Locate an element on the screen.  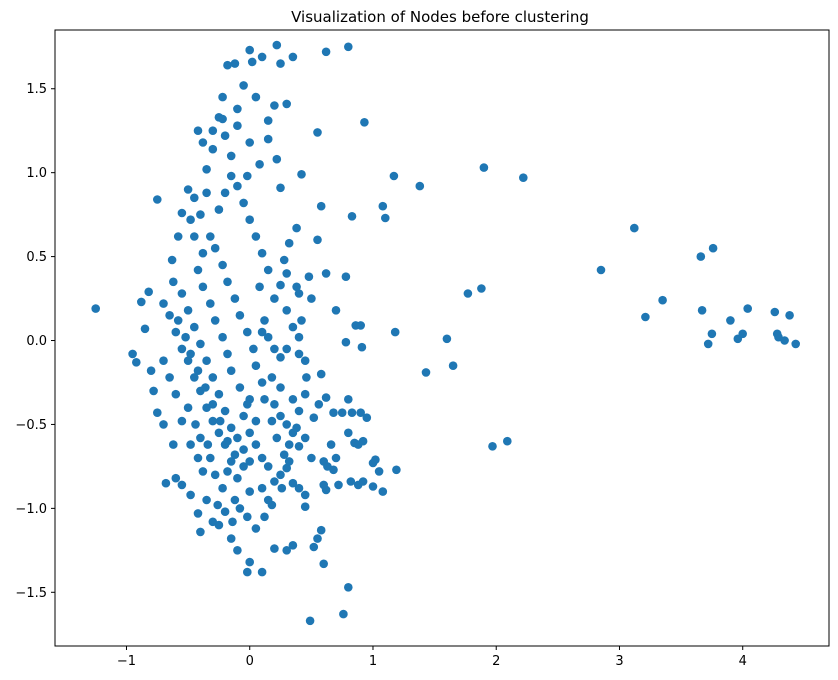
y-tick-label: −1.5 is located at coordinates (31, 593).